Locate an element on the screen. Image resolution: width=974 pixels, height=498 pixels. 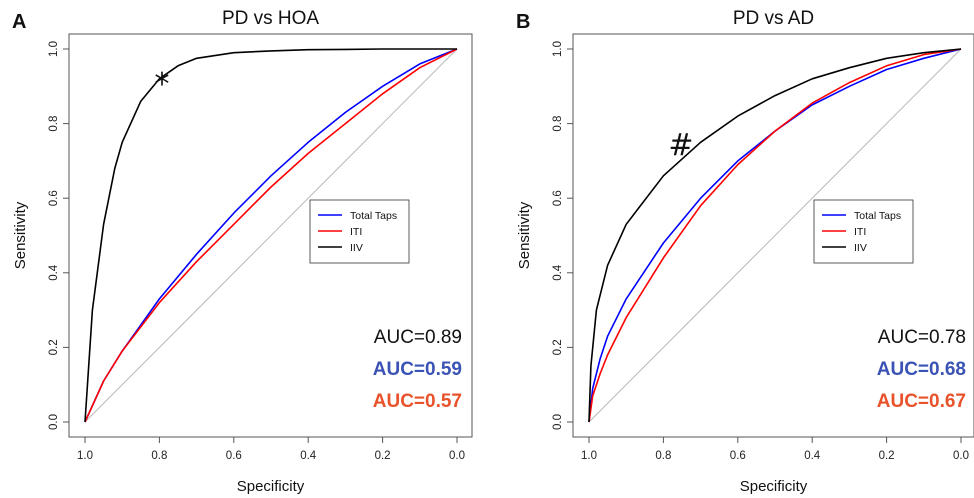
auc-label: AUC=0.67 is located at coordinates (921, 401).